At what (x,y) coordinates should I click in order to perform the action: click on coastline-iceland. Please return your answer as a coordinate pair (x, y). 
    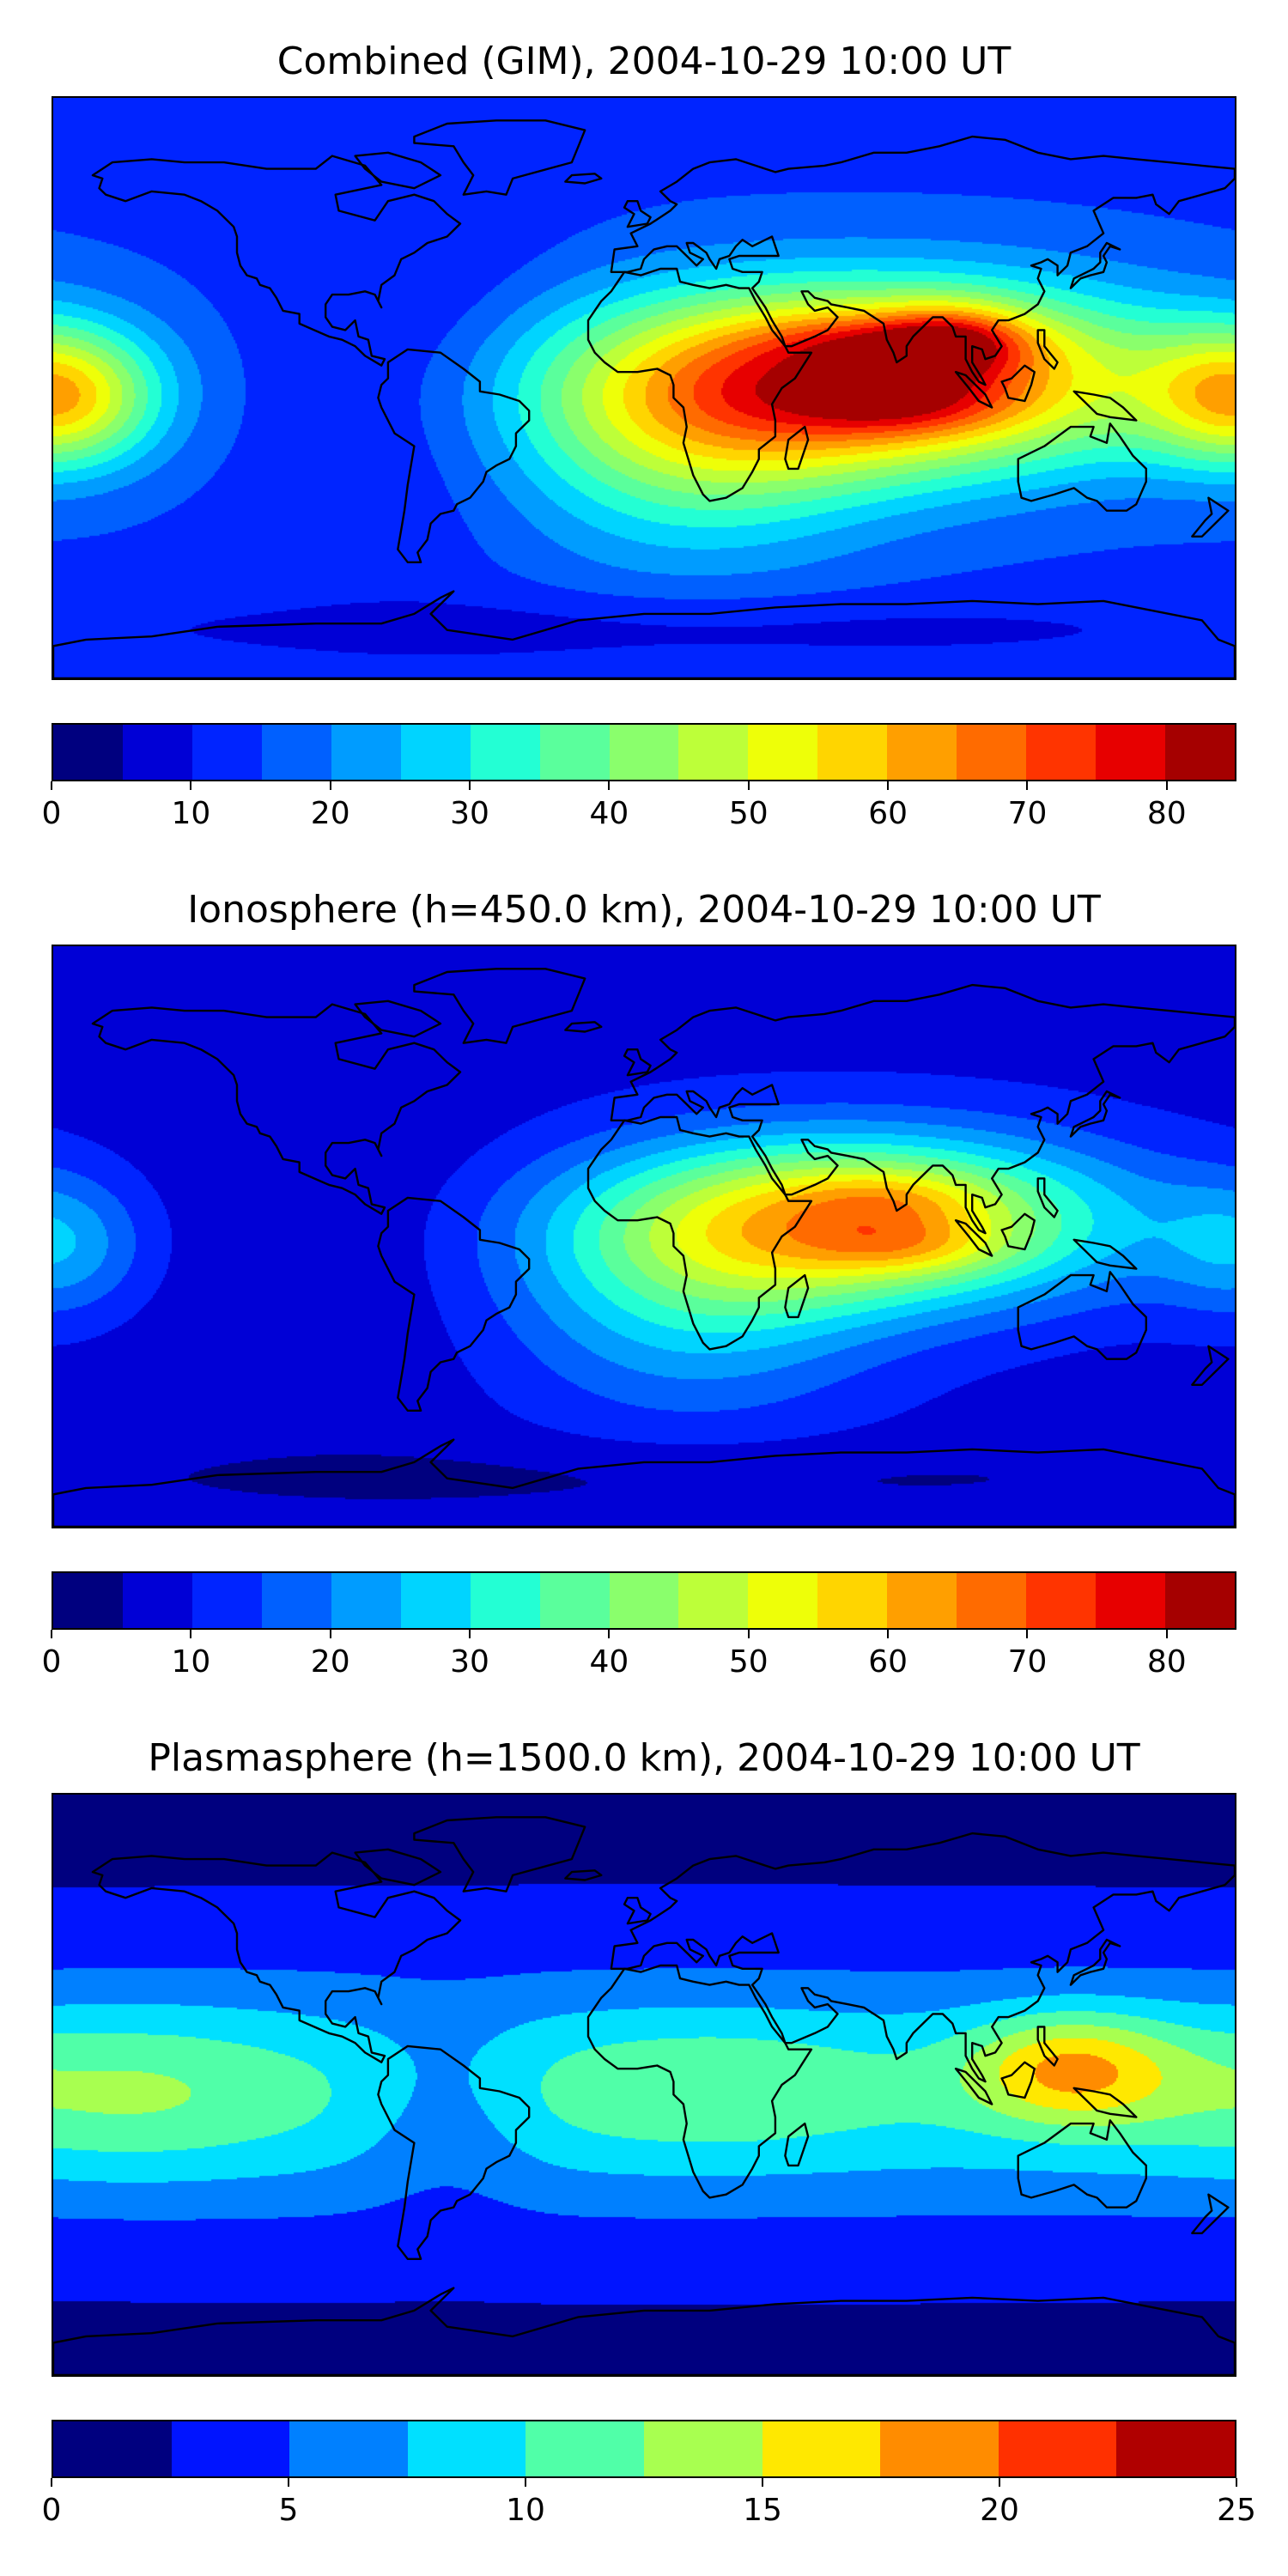
    Looking at the image, I should click on (583, 179).